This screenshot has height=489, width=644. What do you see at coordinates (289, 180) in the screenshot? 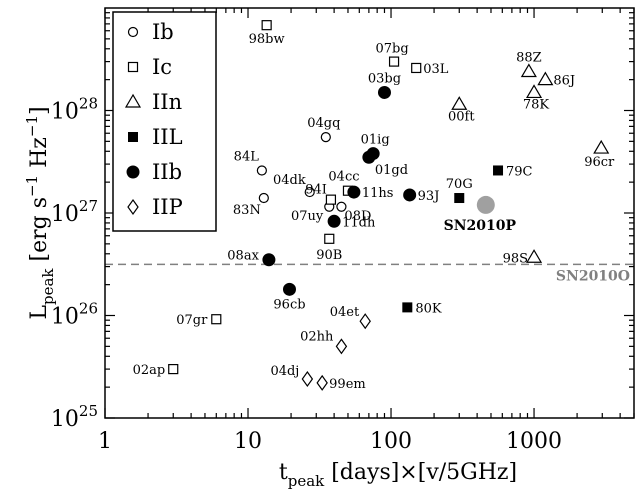
I see `label-04dk: 04dk` at bounding box center [289, 180].